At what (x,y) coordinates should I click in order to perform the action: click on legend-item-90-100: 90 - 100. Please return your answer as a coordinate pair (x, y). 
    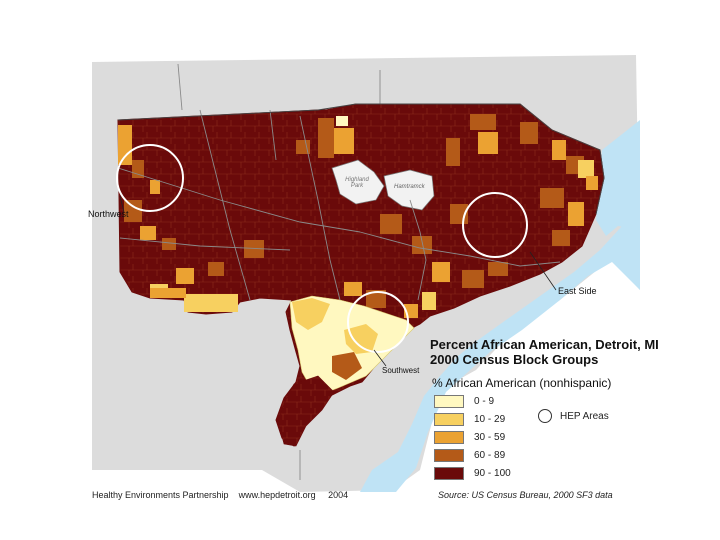
    Looking at the image, I should click on (472, 473).